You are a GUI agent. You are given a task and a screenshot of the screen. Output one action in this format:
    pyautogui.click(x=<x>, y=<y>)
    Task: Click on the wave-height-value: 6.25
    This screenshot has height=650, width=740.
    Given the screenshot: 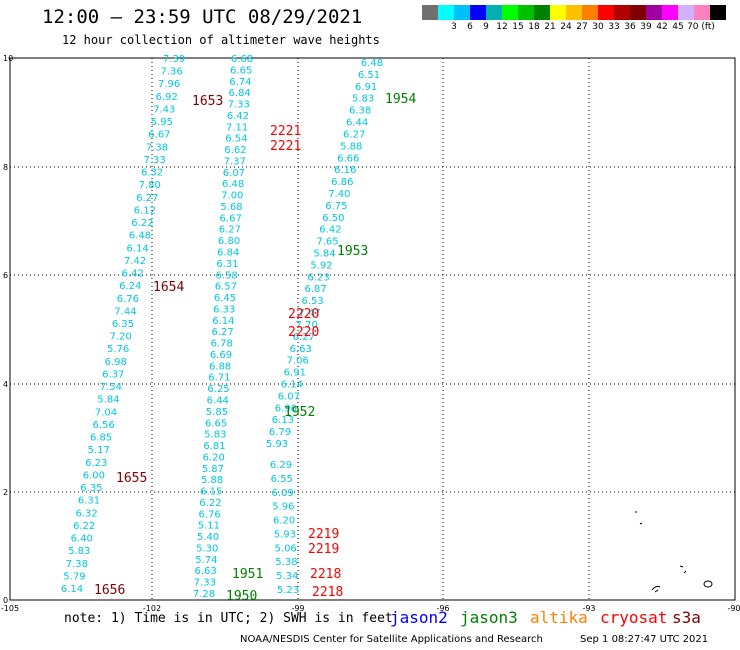 What is the action you would take?
    pyautogui.click(x=218, y=389)
    